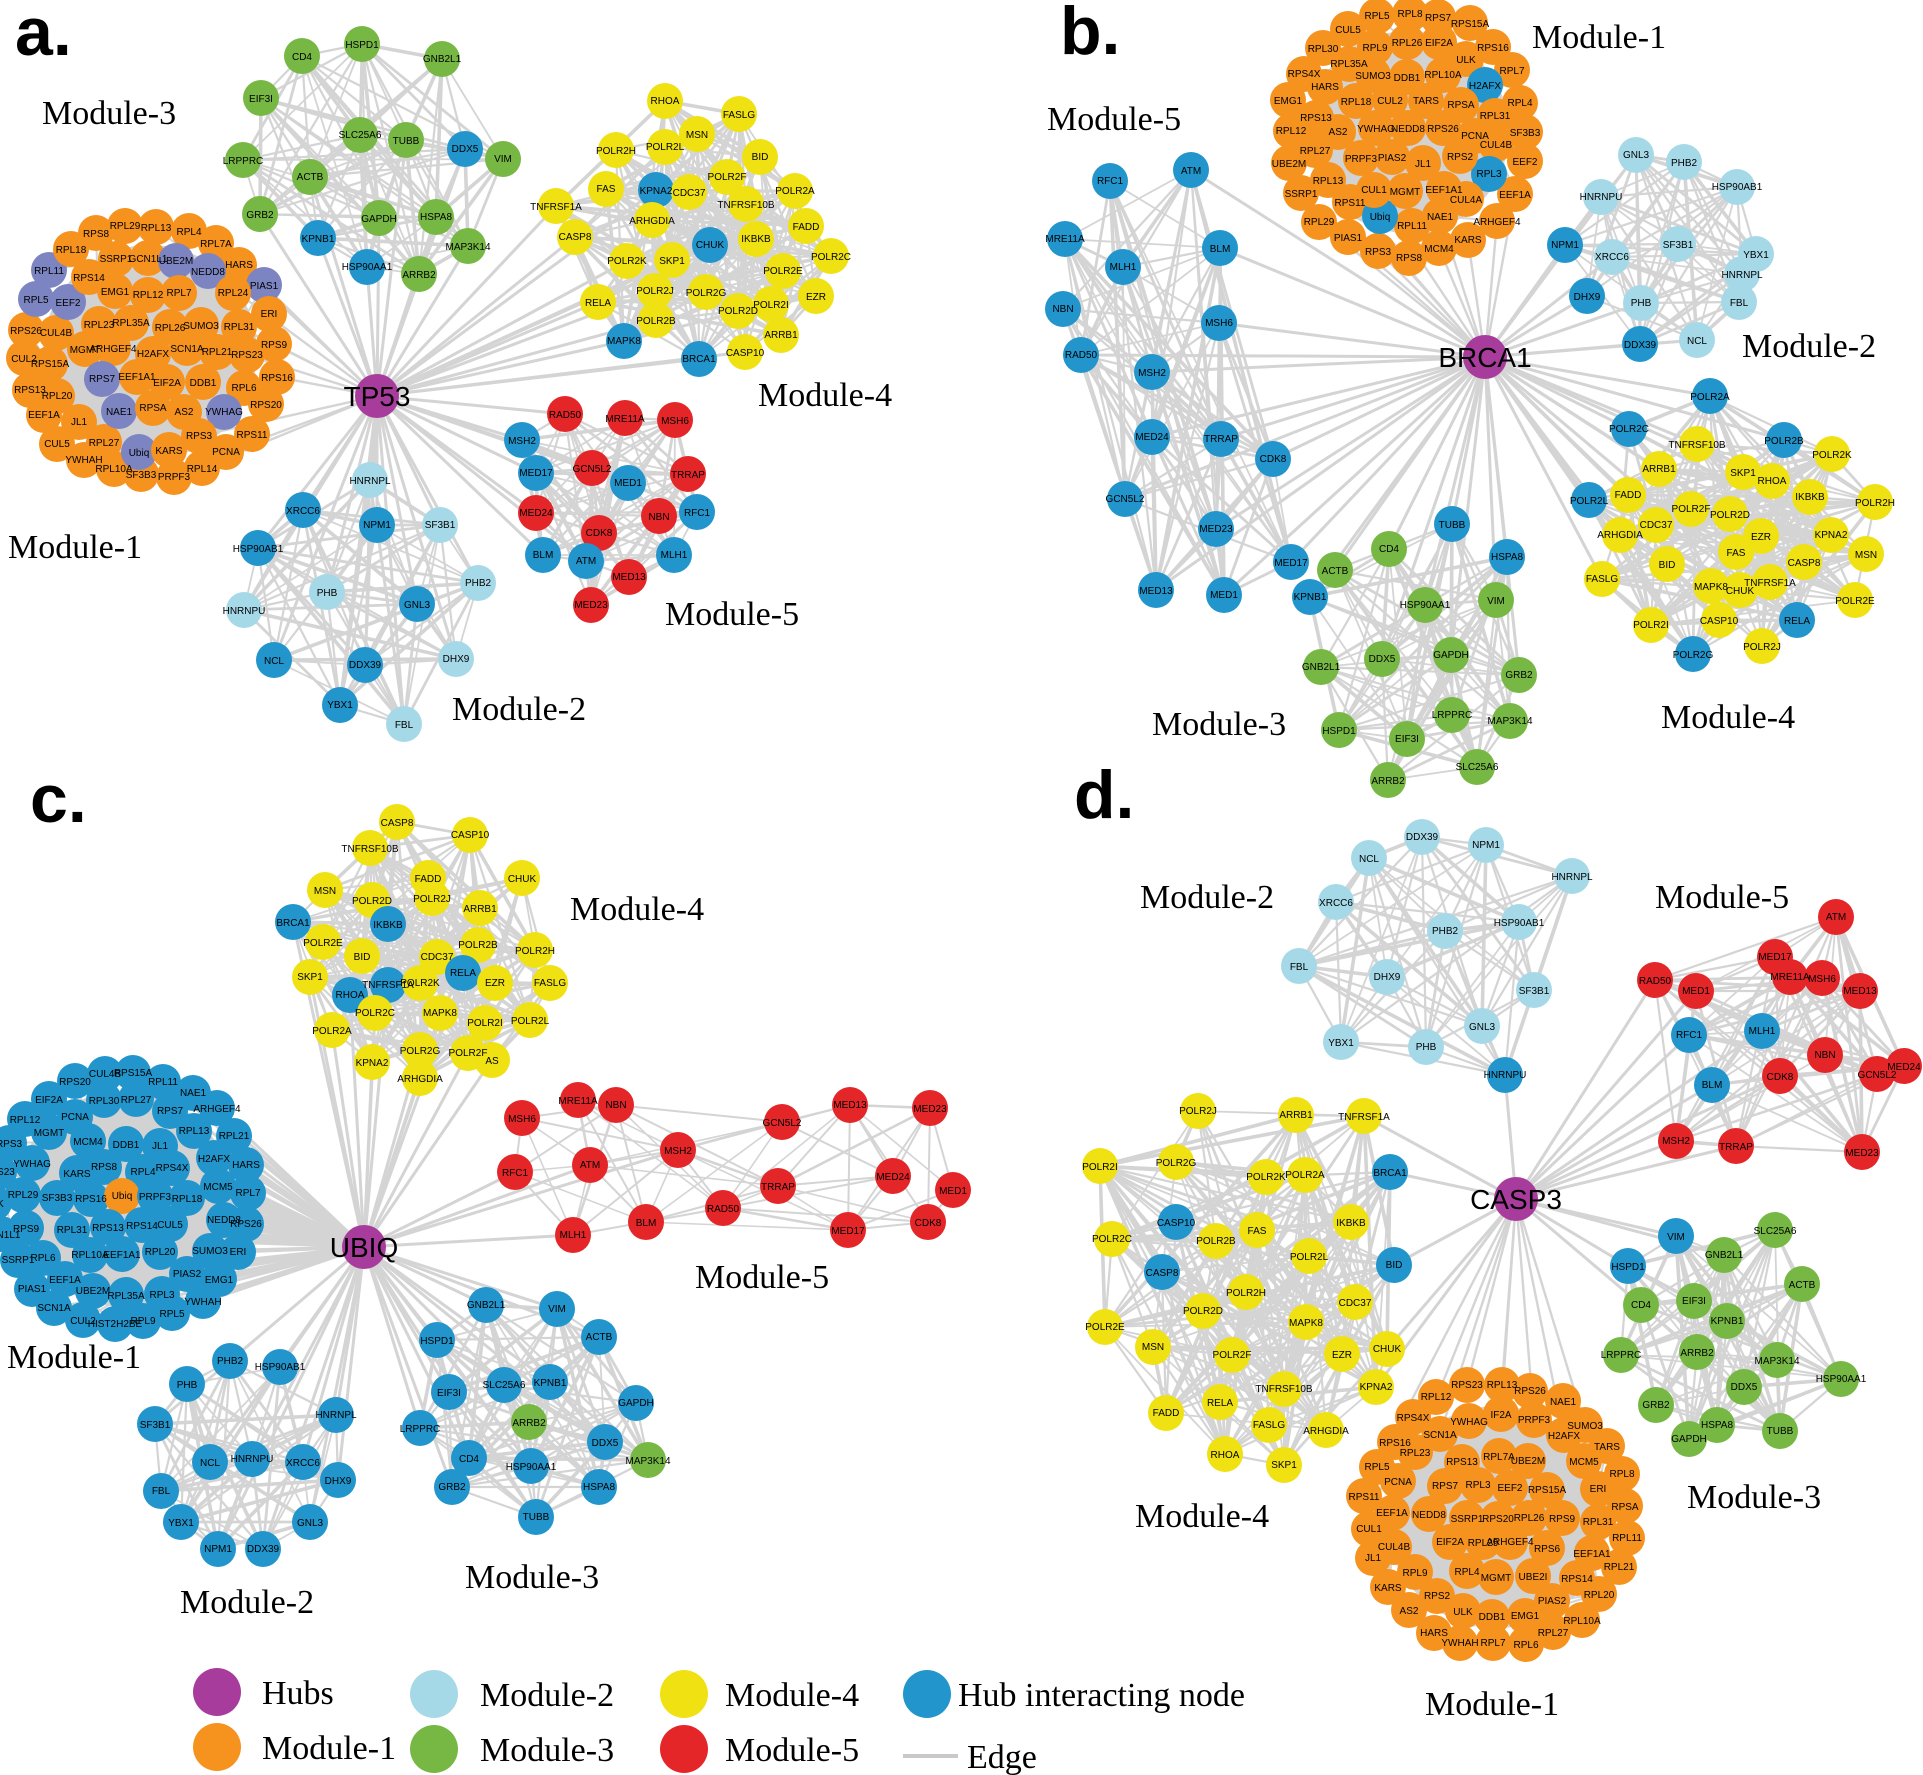 This screenshot has height=1775, width=1923. I want to click on svg-text: DDX39, so click(1422, 837).